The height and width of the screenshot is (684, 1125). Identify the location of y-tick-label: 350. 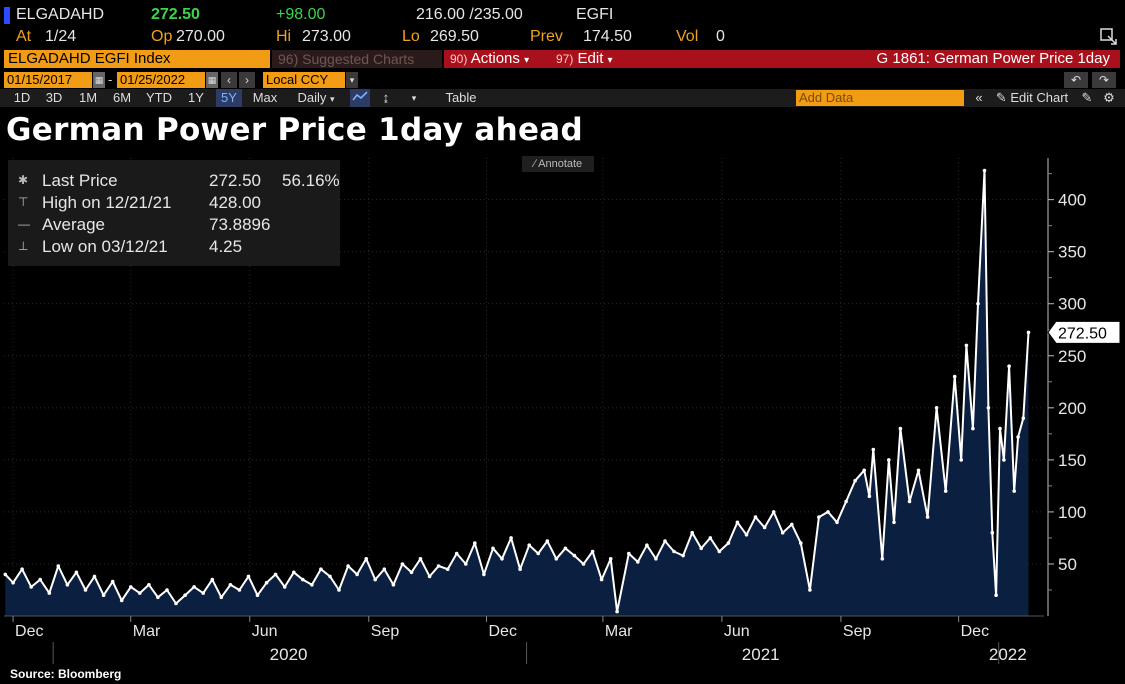
(1072, 252).